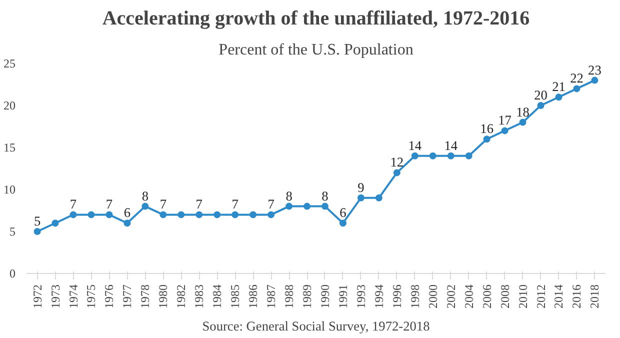 Image resolution: width=620 pixels, height=338 pixels. Describe the element at coordinates (145, 296) in the screenshot. I see `x-tick-label: 1978` at that location.